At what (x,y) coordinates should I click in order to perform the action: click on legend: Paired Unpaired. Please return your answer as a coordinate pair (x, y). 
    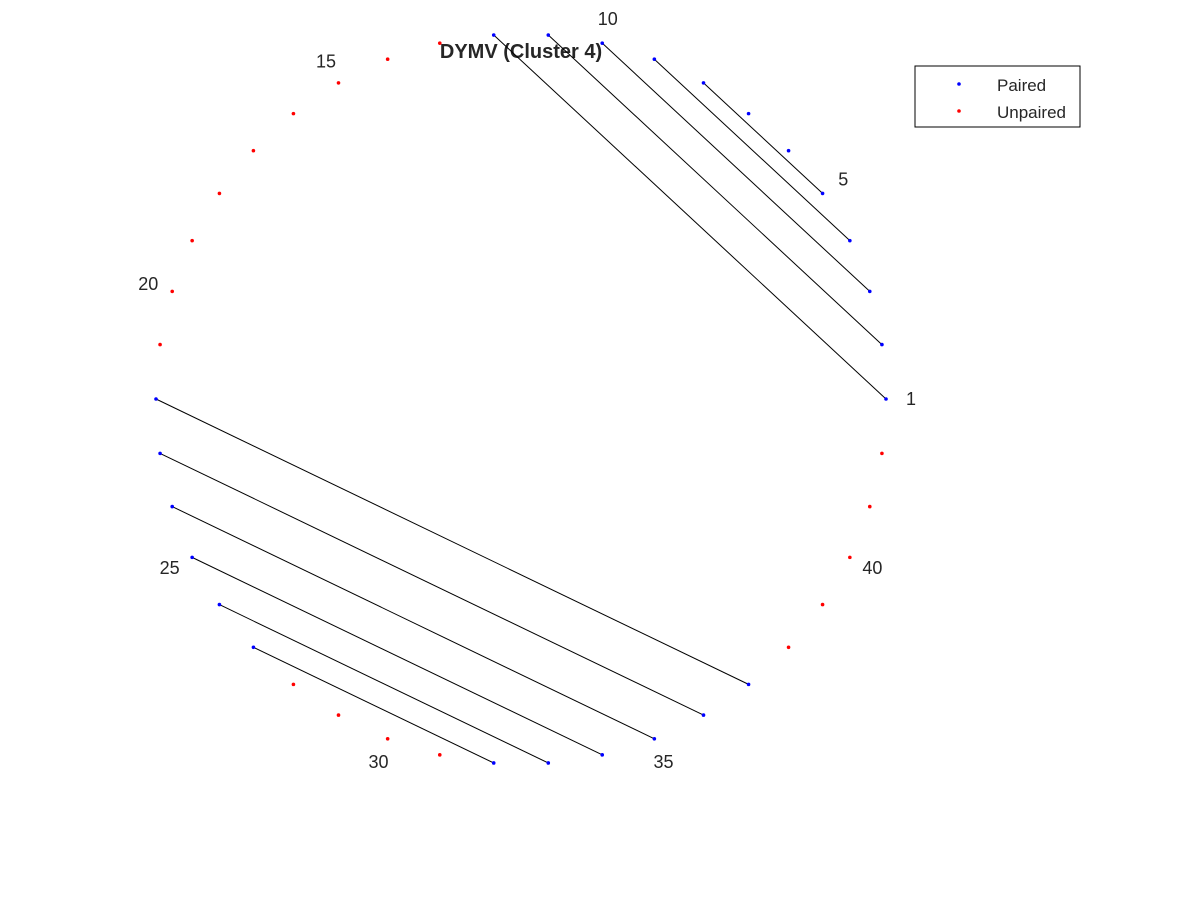
    Looking at the image, I should click on (997, 96).